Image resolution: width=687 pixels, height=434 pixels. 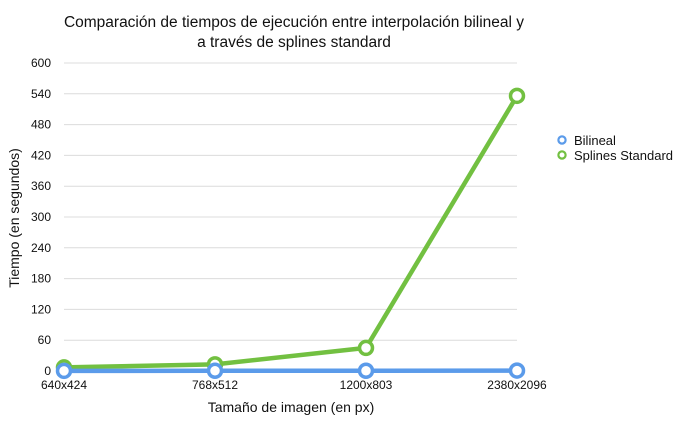 I want to click on x-tick-labels: 640x424 768x512 1200x803 2380x2096, so click(x=294, y=385).